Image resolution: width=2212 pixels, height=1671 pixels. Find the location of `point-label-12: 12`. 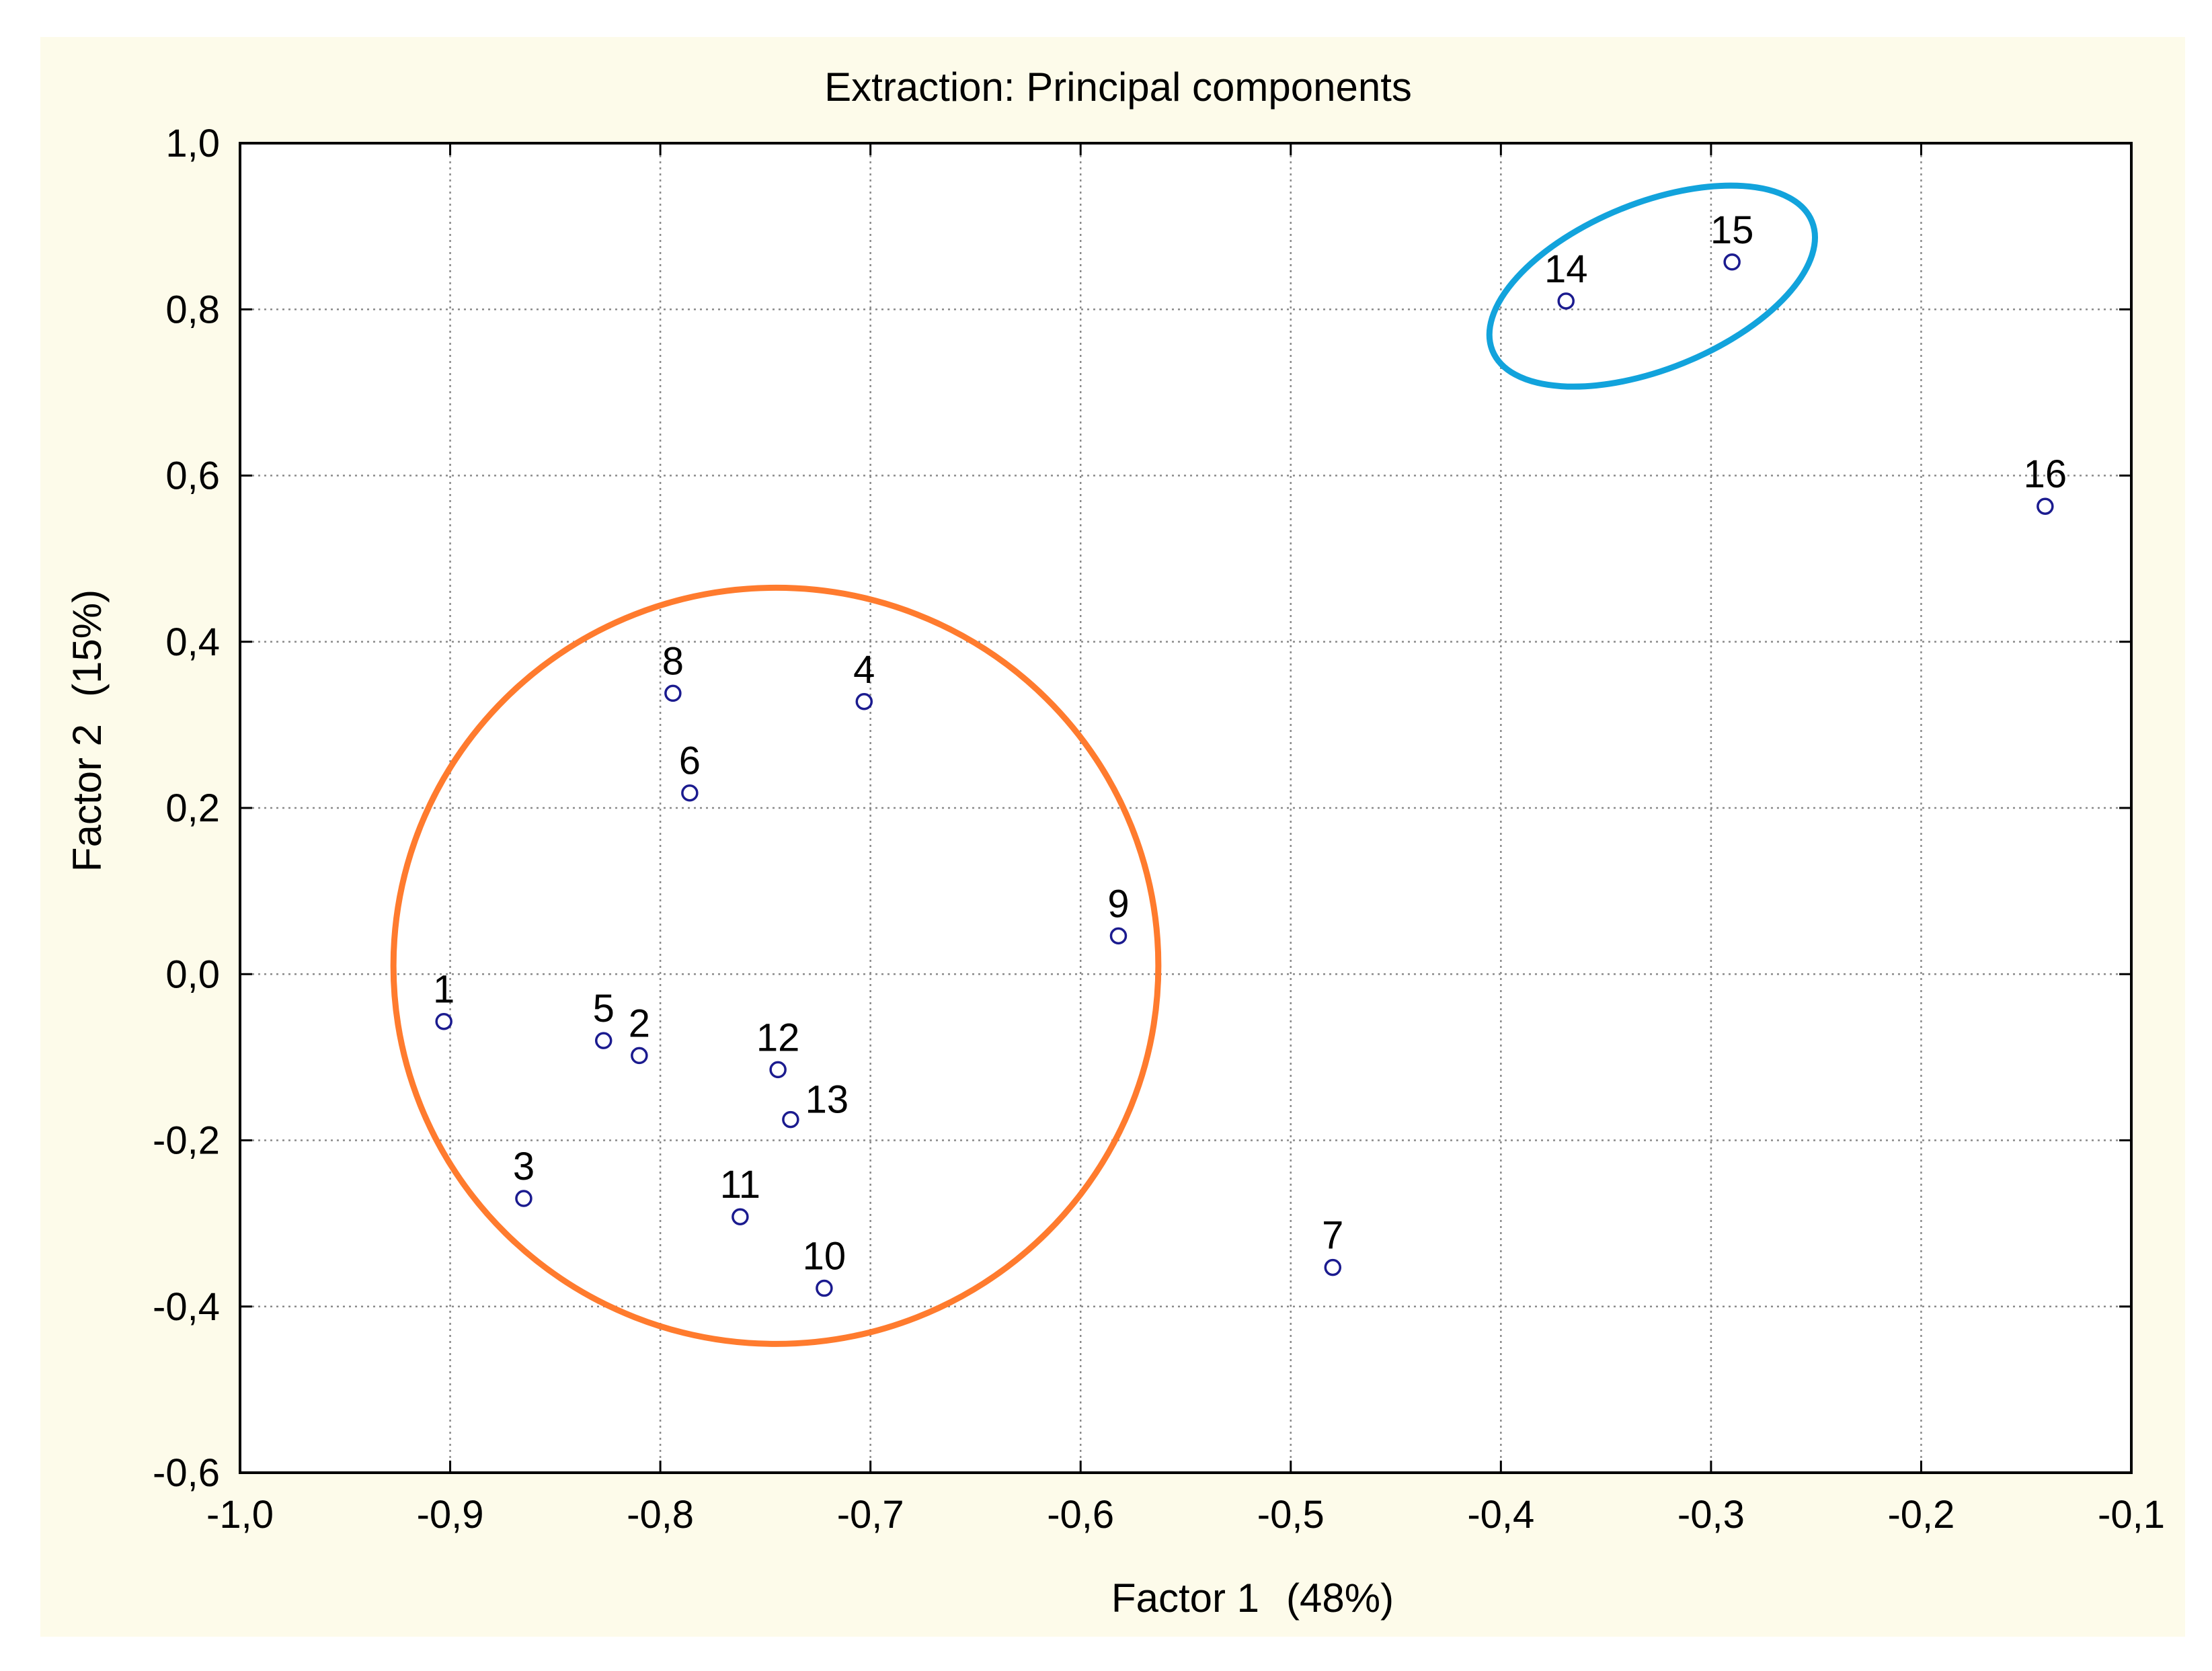

point-label-12: 12 is located at coordinates (778, 1037).